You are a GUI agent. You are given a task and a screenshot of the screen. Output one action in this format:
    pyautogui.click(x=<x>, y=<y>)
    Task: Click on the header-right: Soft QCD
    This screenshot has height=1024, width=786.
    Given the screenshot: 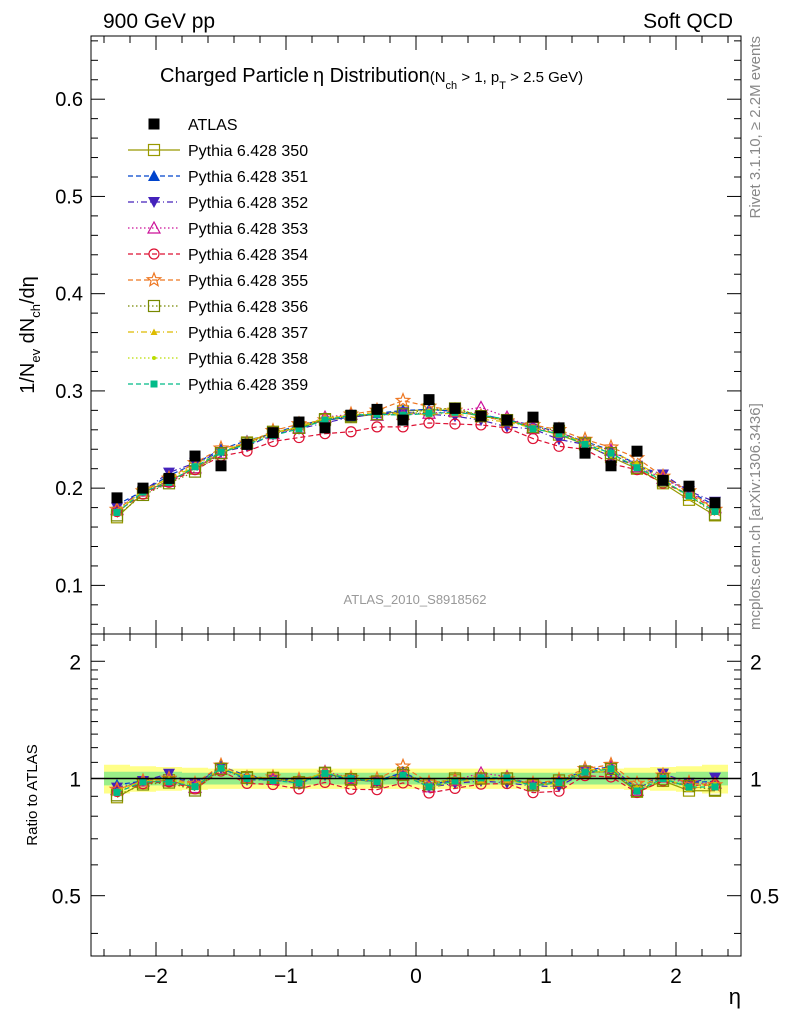 What is the action you would take?
    pyautogui.click(x=688, y=21)
    